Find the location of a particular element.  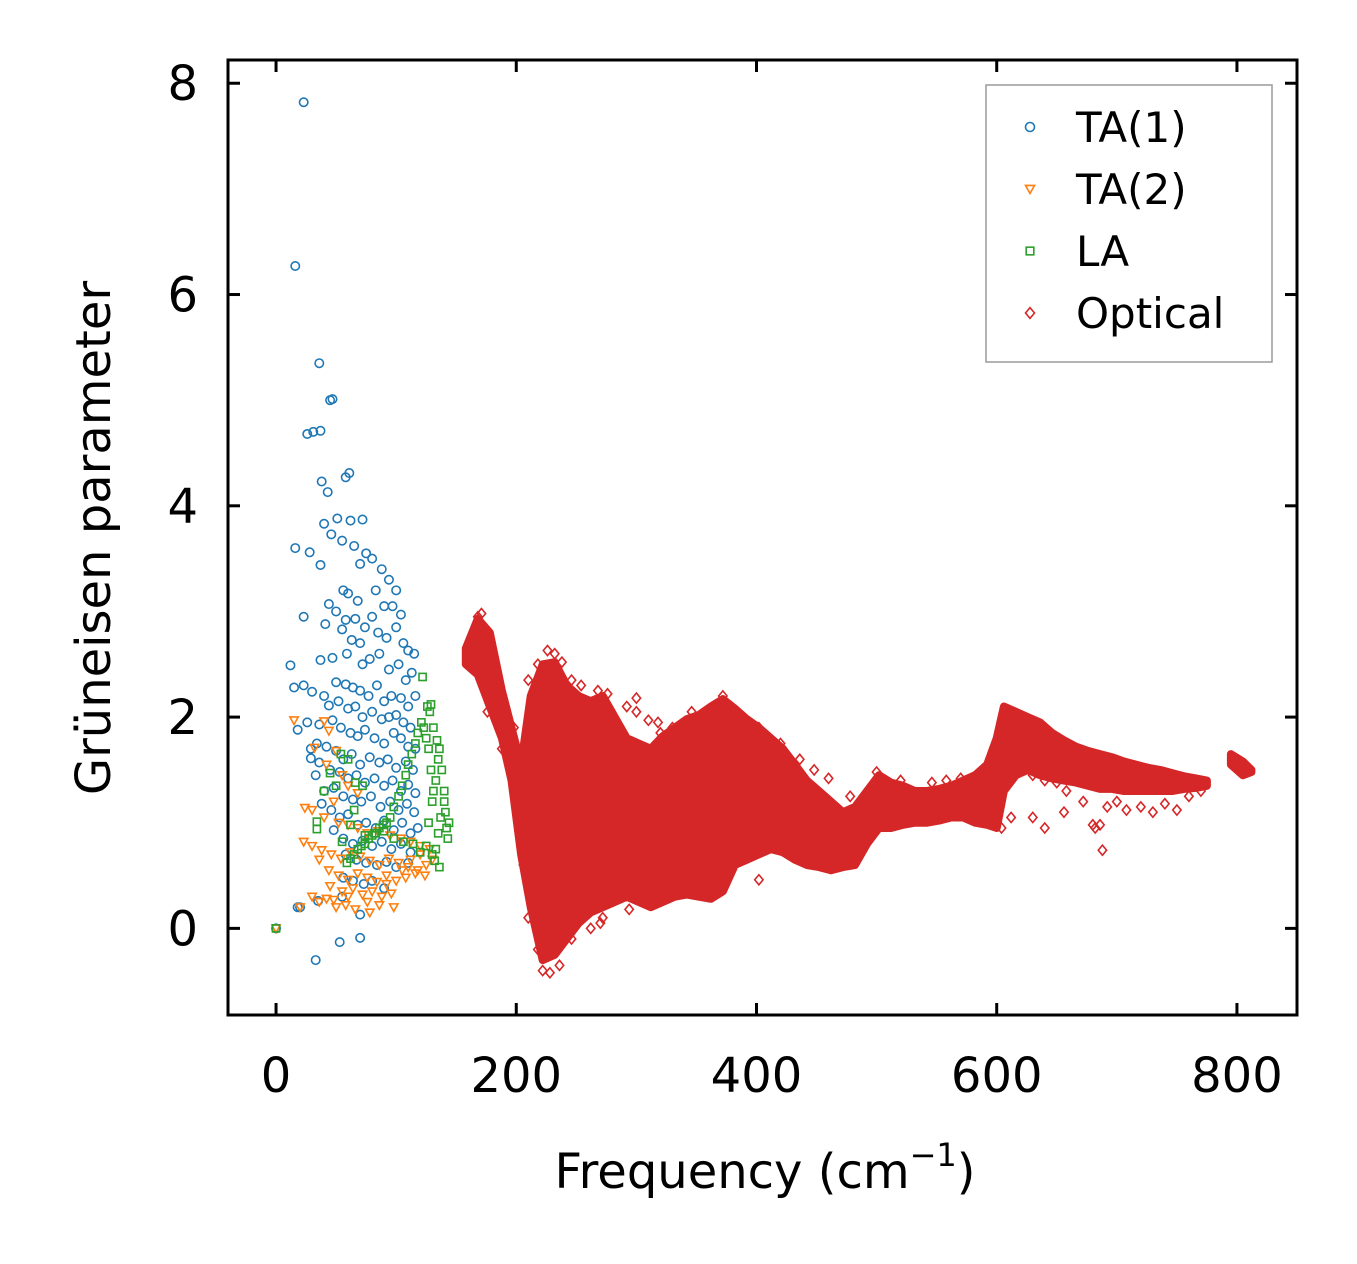

legend: TA(1) TA(2) LA Optical is located at coordinates (1129, 223).